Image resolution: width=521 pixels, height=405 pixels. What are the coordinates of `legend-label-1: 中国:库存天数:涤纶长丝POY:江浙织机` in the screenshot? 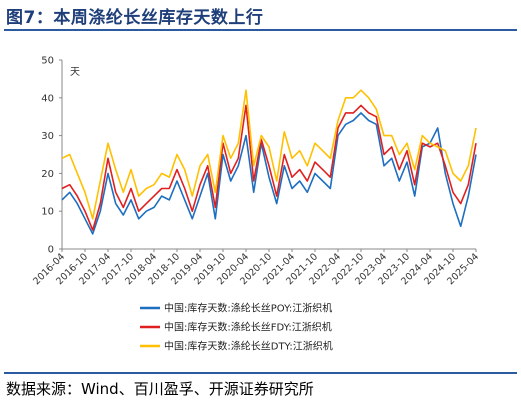 It's located at (248, 308).